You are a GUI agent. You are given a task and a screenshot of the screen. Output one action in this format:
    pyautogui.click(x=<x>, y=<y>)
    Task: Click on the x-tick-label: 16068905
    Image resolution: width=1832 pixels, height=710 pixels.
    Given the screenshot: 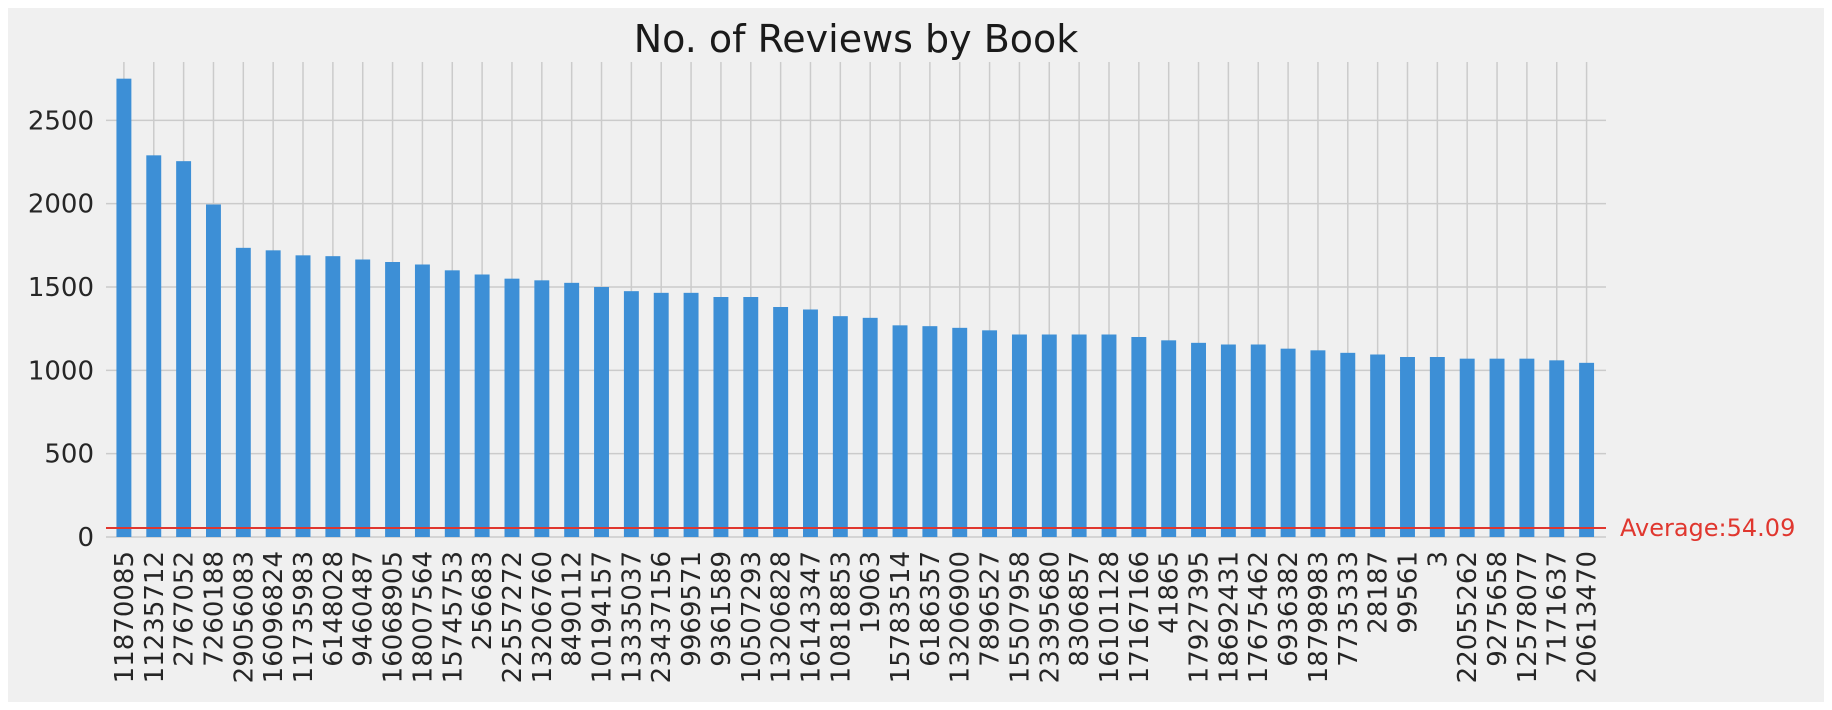 What is the action you would take?
    pyautogui.click(x=394, y=617)
    